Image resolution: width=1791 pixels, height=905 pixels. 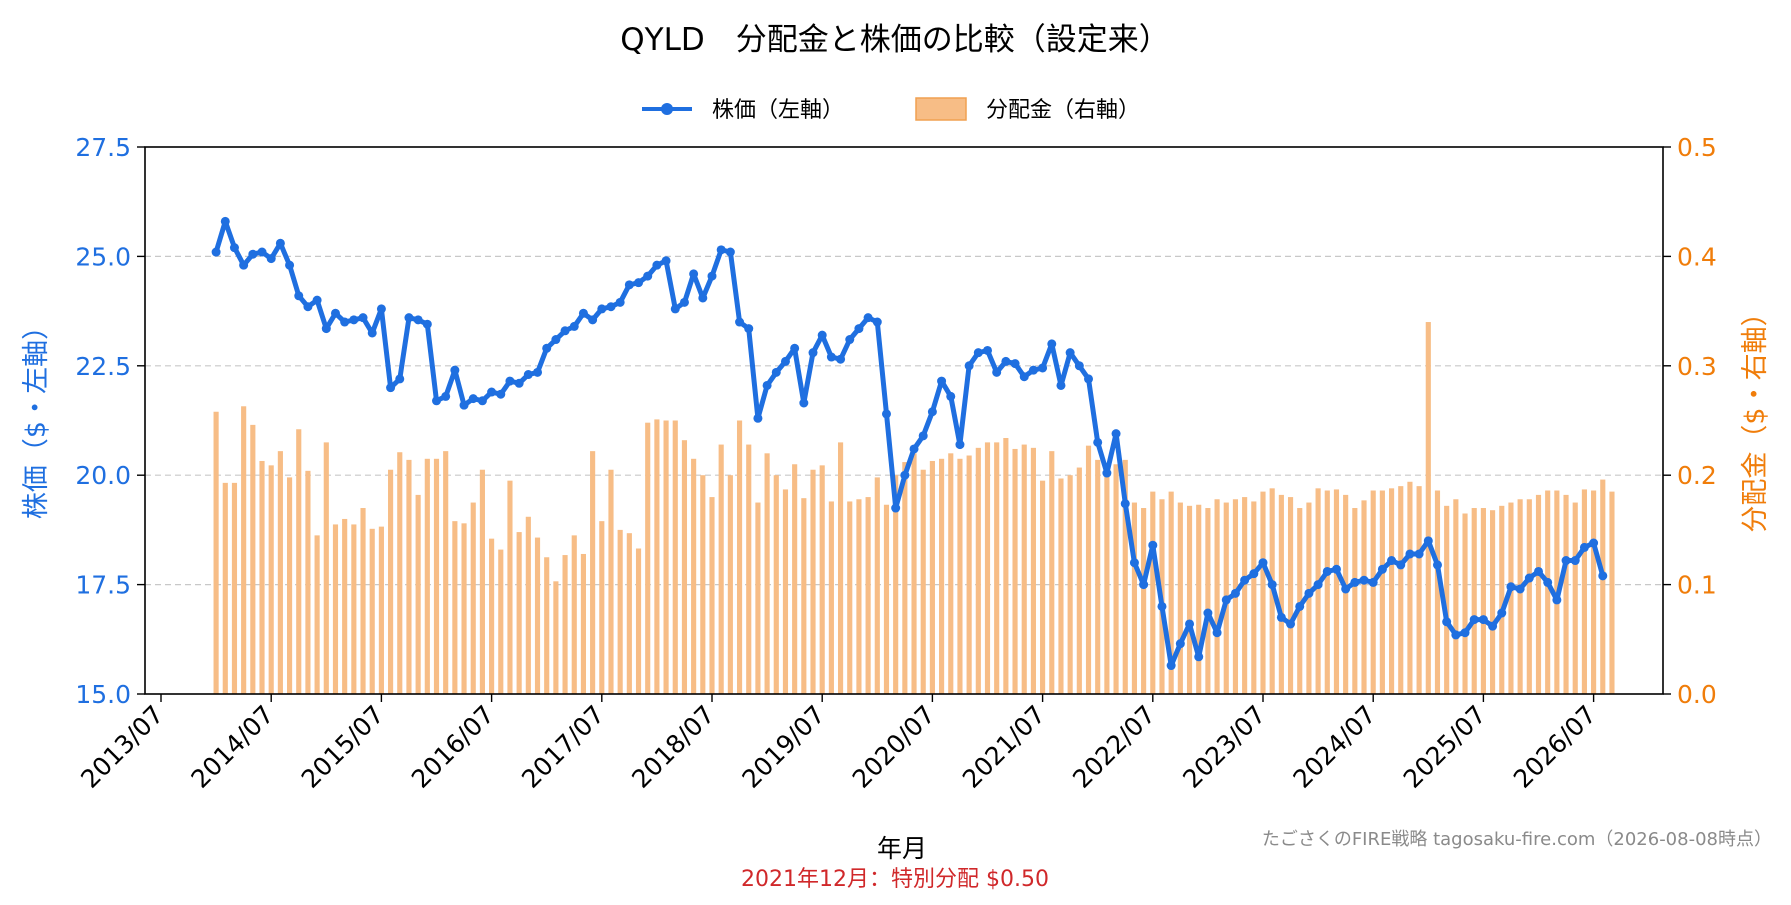 What do you see at coordinates (1063, 110) in the screenshot?
I see `legend-label-dividend: 分配金（右軸）` at bounding box center [1063, 110].